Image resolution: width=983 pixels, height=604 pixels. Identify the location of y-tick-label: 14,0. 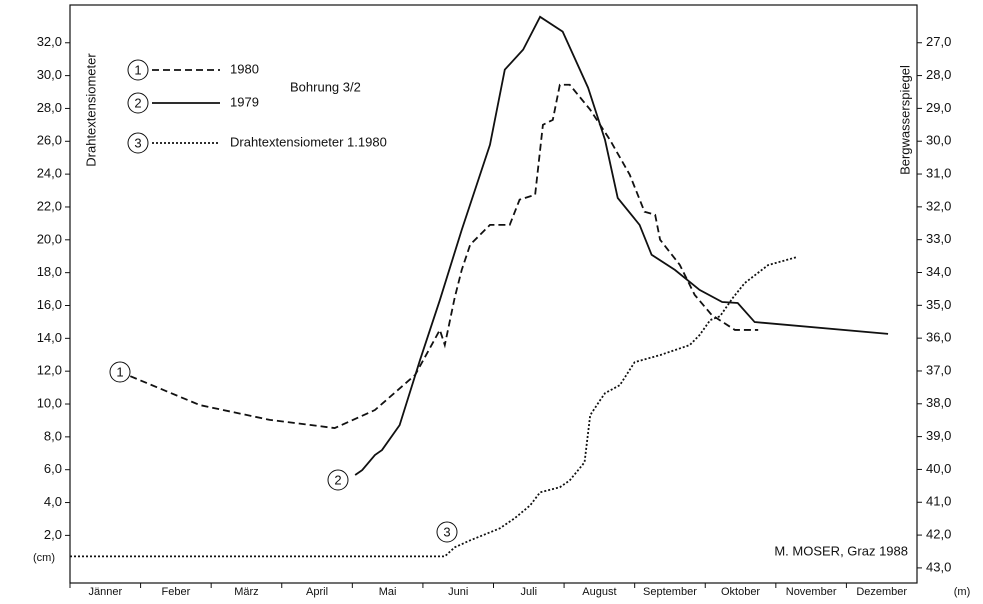
(49, 337).